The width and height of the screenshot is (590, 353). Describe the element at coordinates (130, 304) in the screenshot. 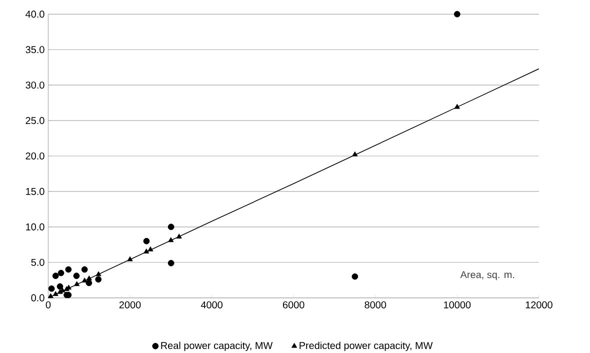

I see `x-tick-label: 2000` at that location.